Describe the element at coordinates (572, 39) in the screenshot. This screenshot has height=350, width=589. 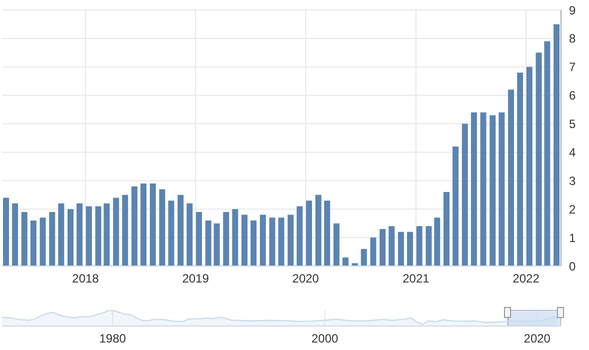
I see `y-tick-label: 8` at that location.